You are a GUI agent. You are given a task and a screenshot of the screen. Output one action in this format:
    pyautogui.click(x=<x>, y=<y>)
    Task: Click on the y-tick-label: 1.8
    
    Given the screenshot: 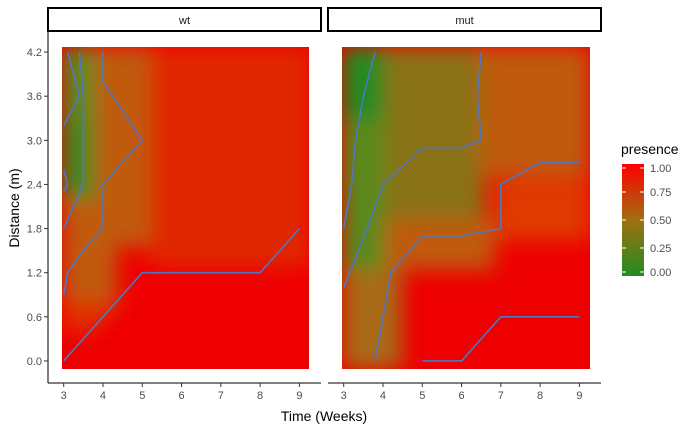 What is the action you would take?
    pyautogui.click(x=34, y=230)
    